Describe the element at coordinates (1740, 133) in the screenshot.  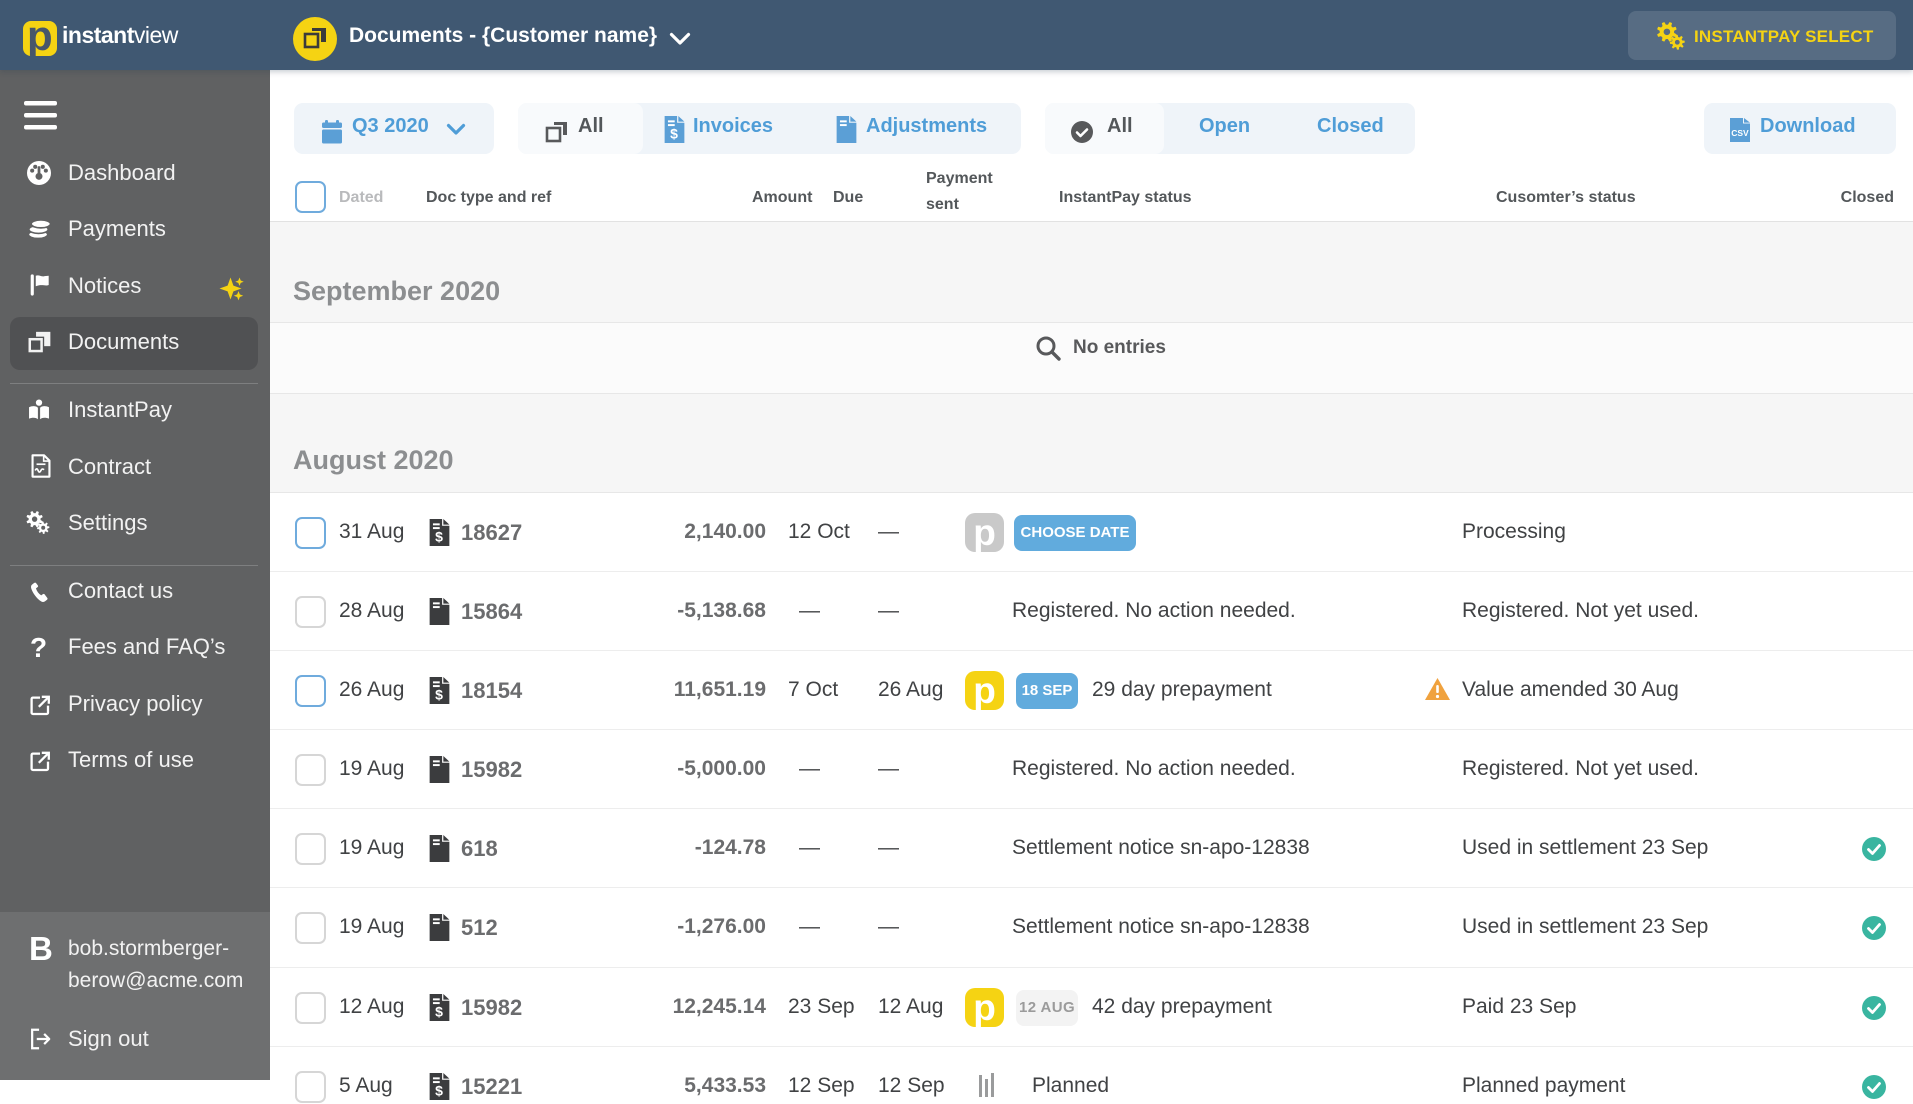
I see `svg-text: CSV` at that location.